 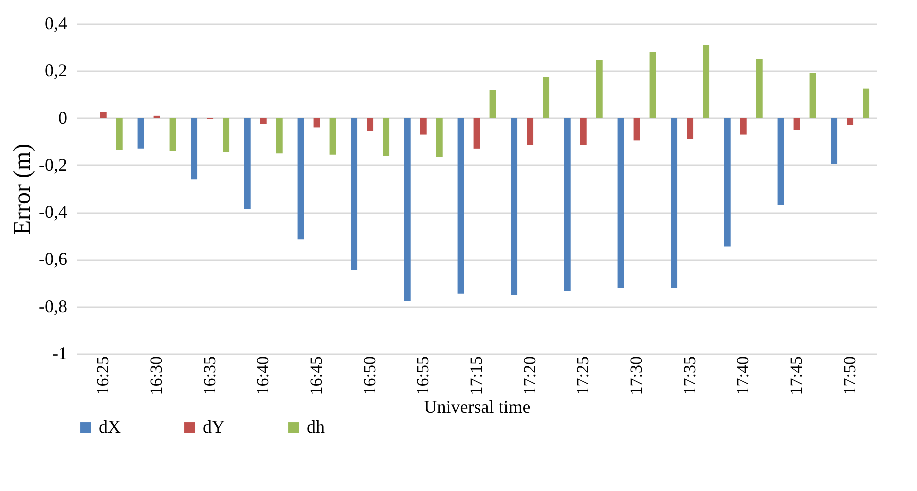 What do you see at coordinates (214, 427) in the screenshot?
I see `legend-label: dY` at bounding box center [214, 427].